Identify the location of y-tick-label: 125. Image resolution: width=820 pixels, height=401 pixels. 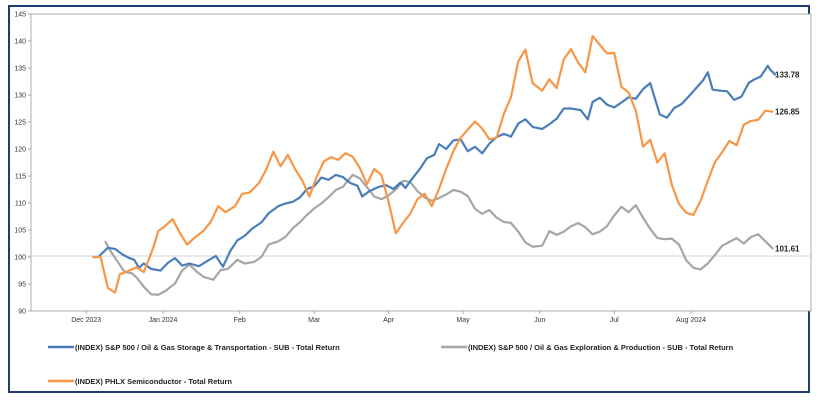
(20, 123).